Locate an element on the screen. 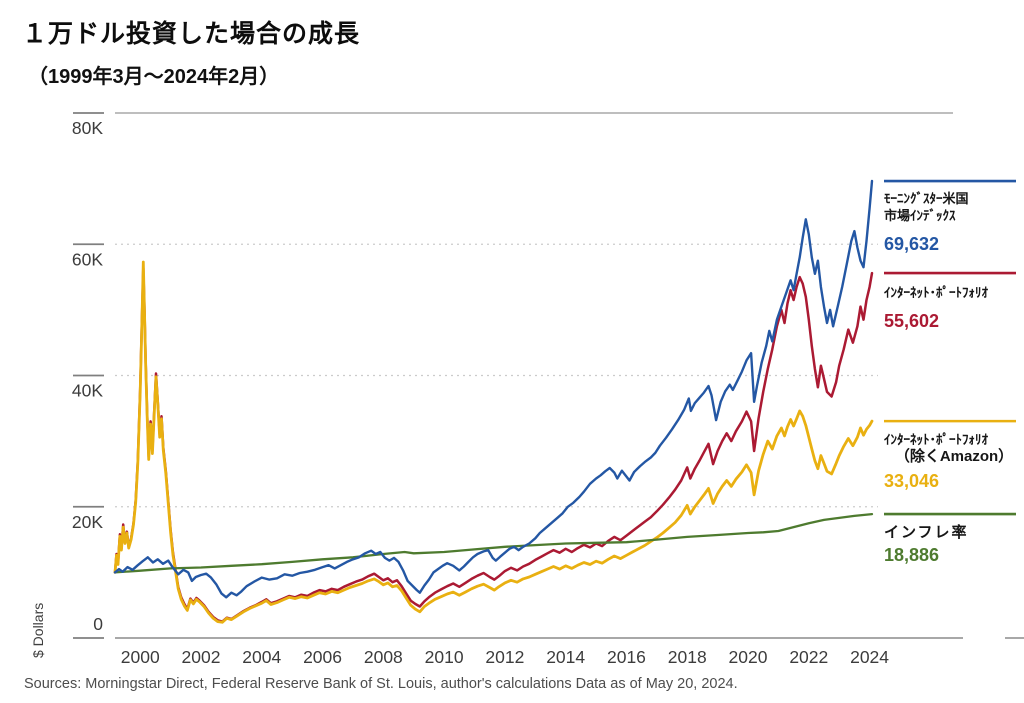 This screenshot has width=1024, height=703. legend-label: インフレ率 is located at coordinates (926, 532).